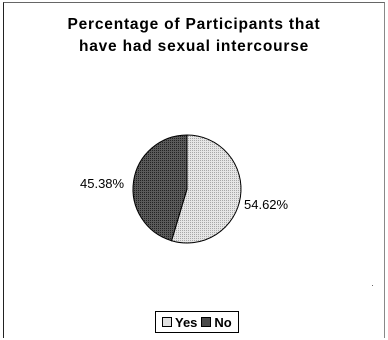  What do you see at coordinates (102, 183) in the screenshot?
I see `slice-label-no: 45.38%` at bounding box center [102, 183].